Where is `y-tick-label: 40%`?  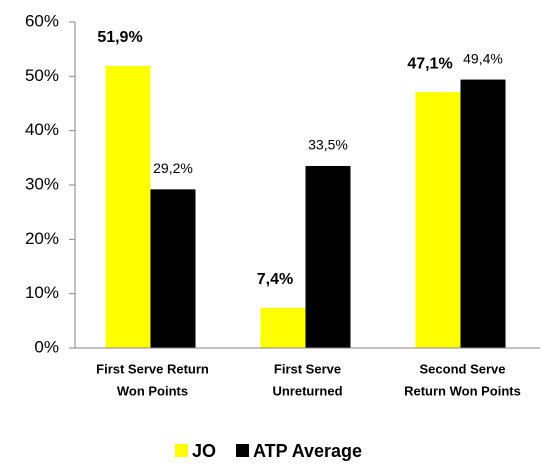 y-tick-label: 40% is located at coordinates (42, 129).